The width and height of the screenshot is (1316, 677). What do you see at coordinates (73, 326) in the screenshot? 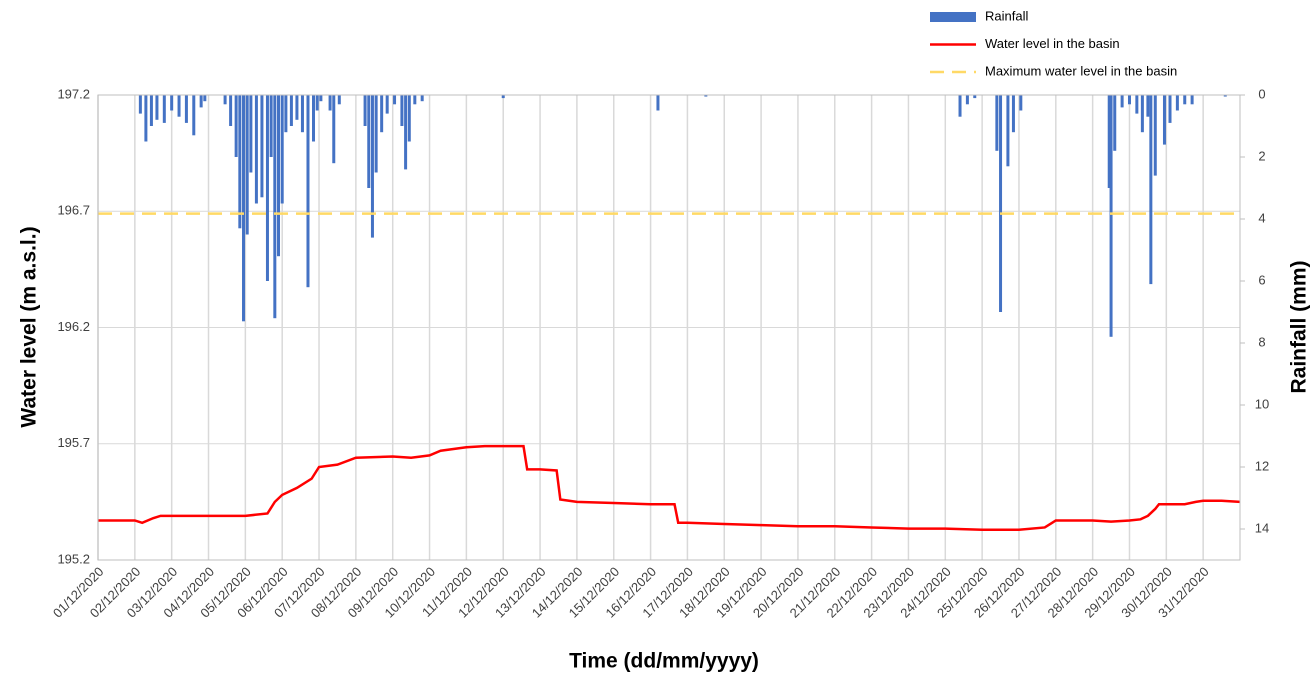
I see `y-tick-label: 196.2` at bounding box center [73, 326].